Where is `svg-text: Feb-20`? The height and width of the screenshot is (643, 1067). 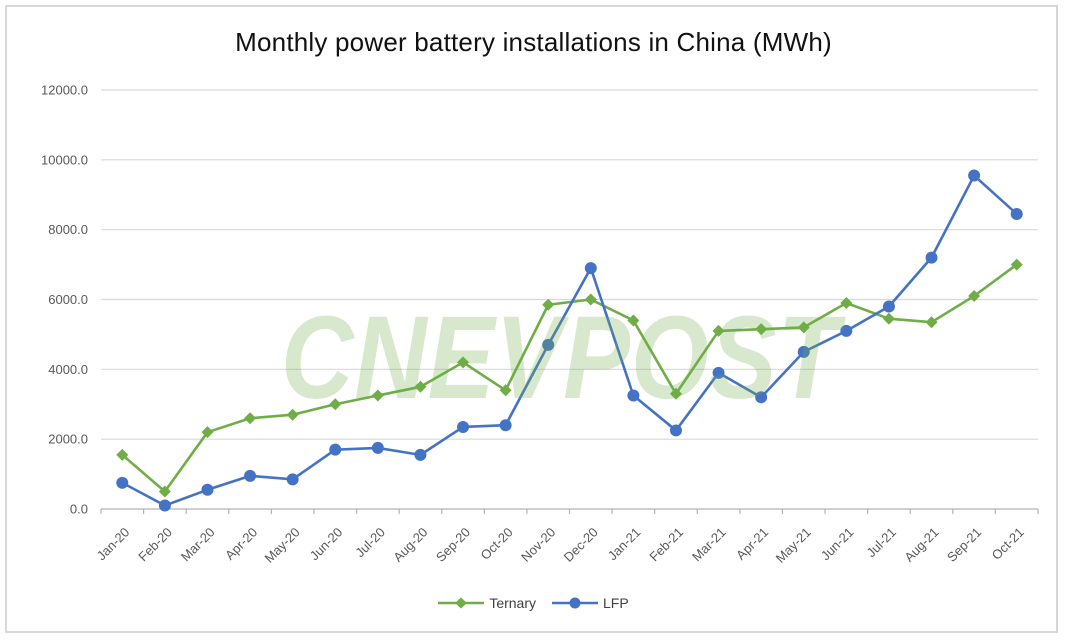 svg-text: Feb-20 is located at coordinates (155, 545).